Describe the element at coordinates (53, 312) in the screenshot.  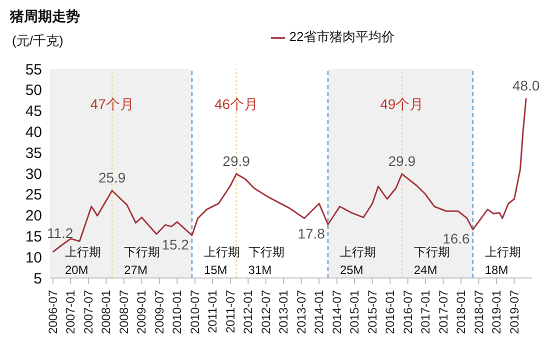
I see `x-tick-label: 2006-07` at that location.